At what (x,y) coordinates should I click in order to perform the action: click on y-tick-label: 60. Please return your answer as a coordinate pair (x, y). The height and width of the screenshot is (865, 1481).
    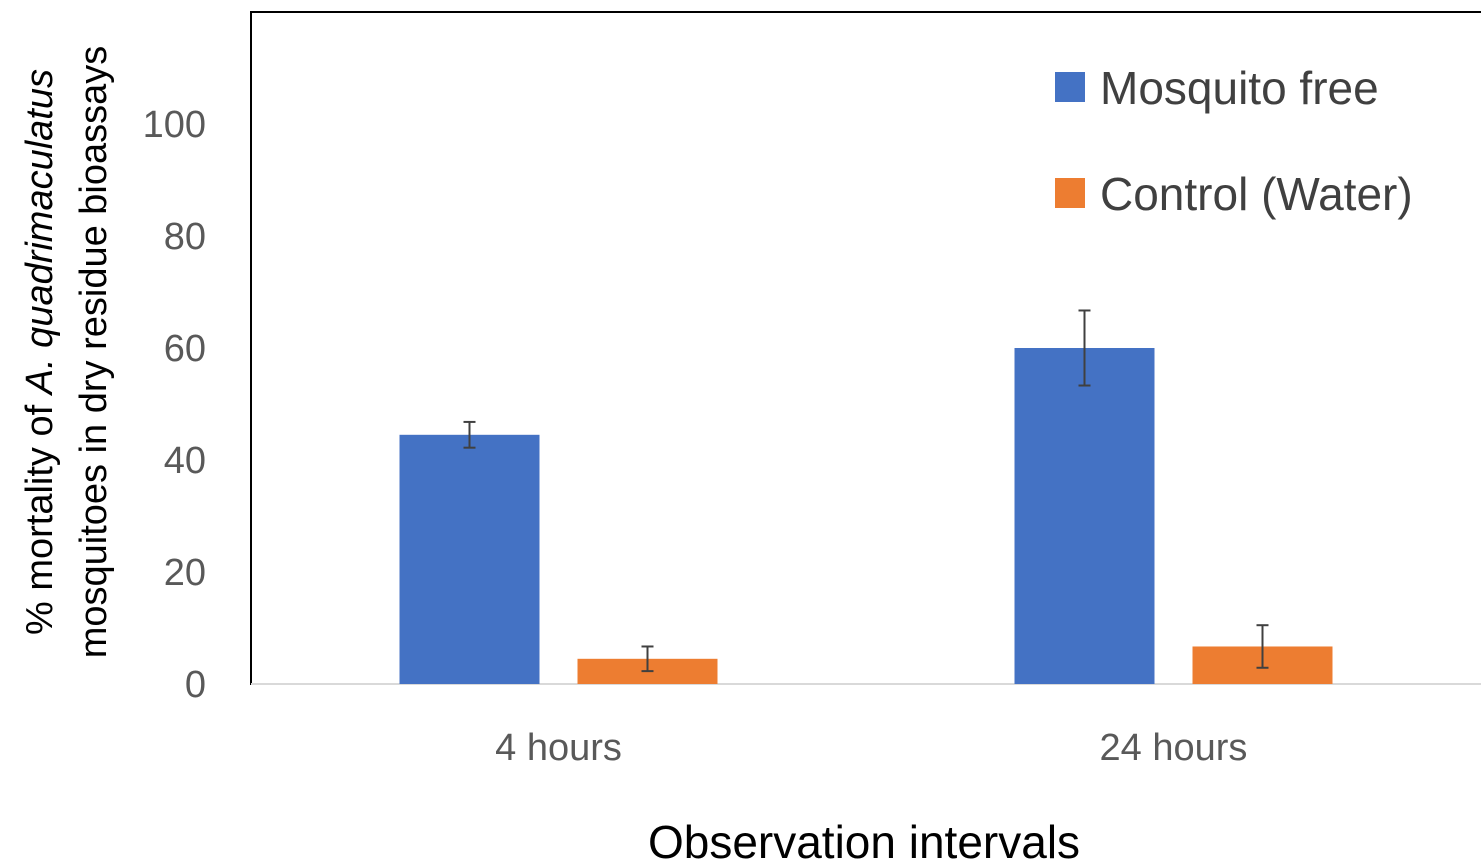
    Looking at the image, I should click on (185, 349).